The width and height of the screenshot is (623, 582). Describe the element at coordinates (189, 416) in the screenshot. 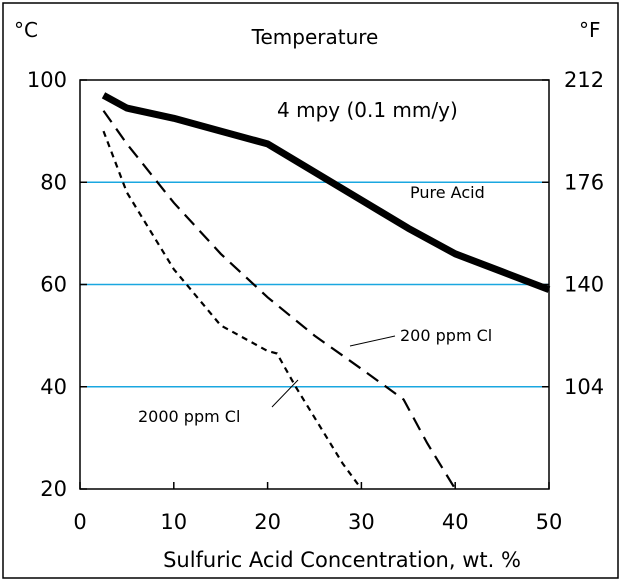

I see `series-label-2000ppm: 2000 ppm Cl` at that location.